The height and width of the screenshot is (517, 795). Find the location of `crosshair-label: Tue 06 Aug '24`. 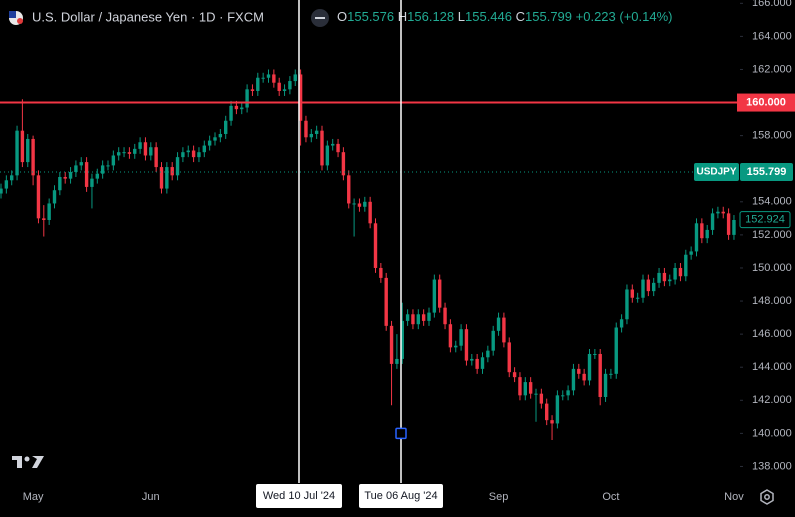

crosshair-label: Tue 06 Aug '24 is located at coordinates (400, 496).